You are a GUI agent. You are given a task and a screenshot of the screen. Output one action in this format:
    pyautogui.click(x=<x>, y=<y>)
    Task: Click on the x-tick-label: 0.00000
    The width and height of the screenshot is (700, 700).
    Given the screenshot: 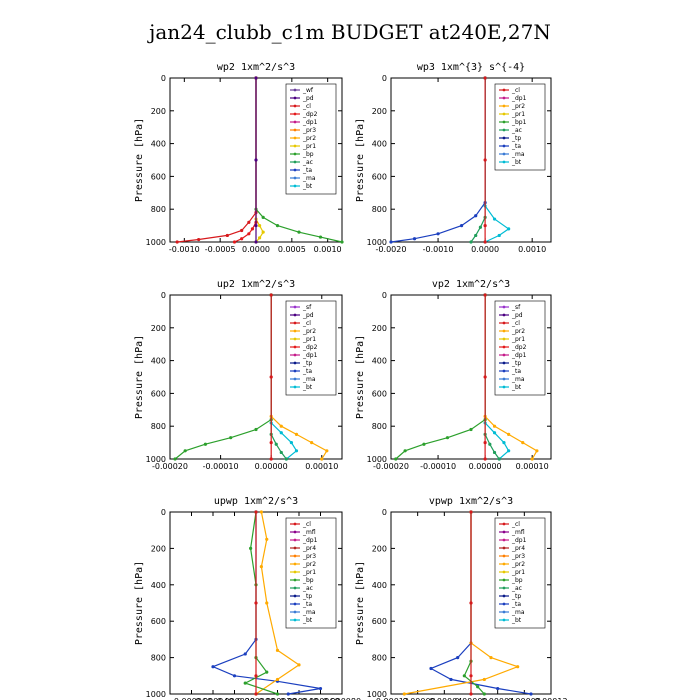 What is the action you would take?
    pyautogui.click(x=271, y=466)
    